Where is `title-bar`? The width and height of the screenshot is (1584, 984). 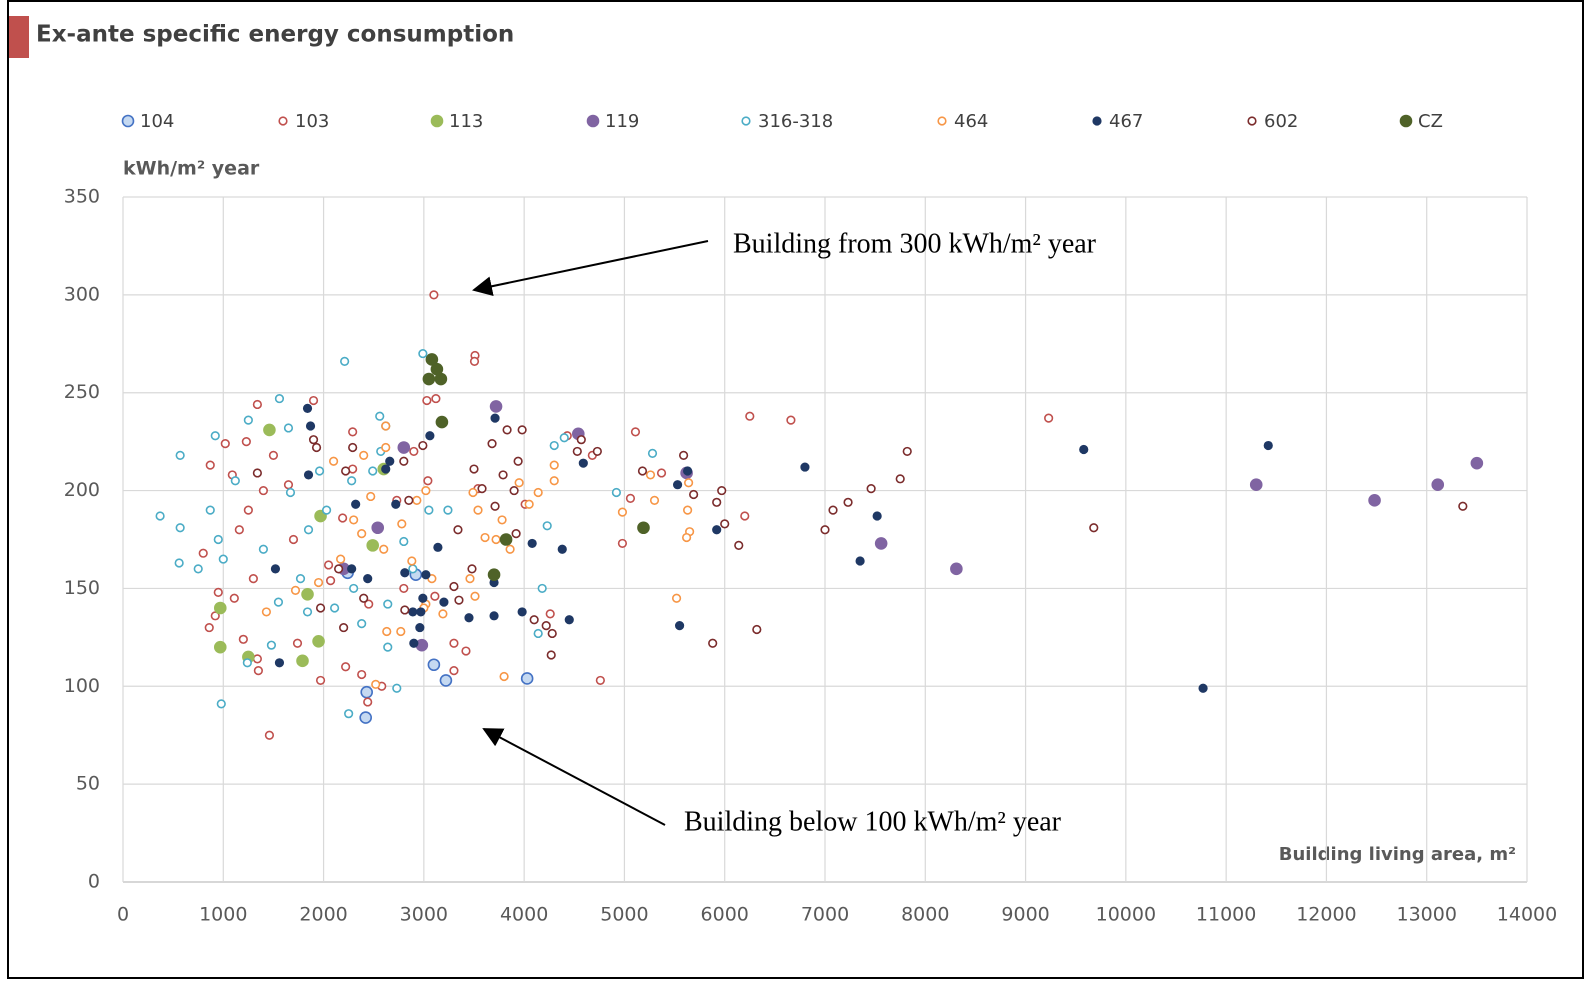
title-bar is located at coordinates (19, 37).